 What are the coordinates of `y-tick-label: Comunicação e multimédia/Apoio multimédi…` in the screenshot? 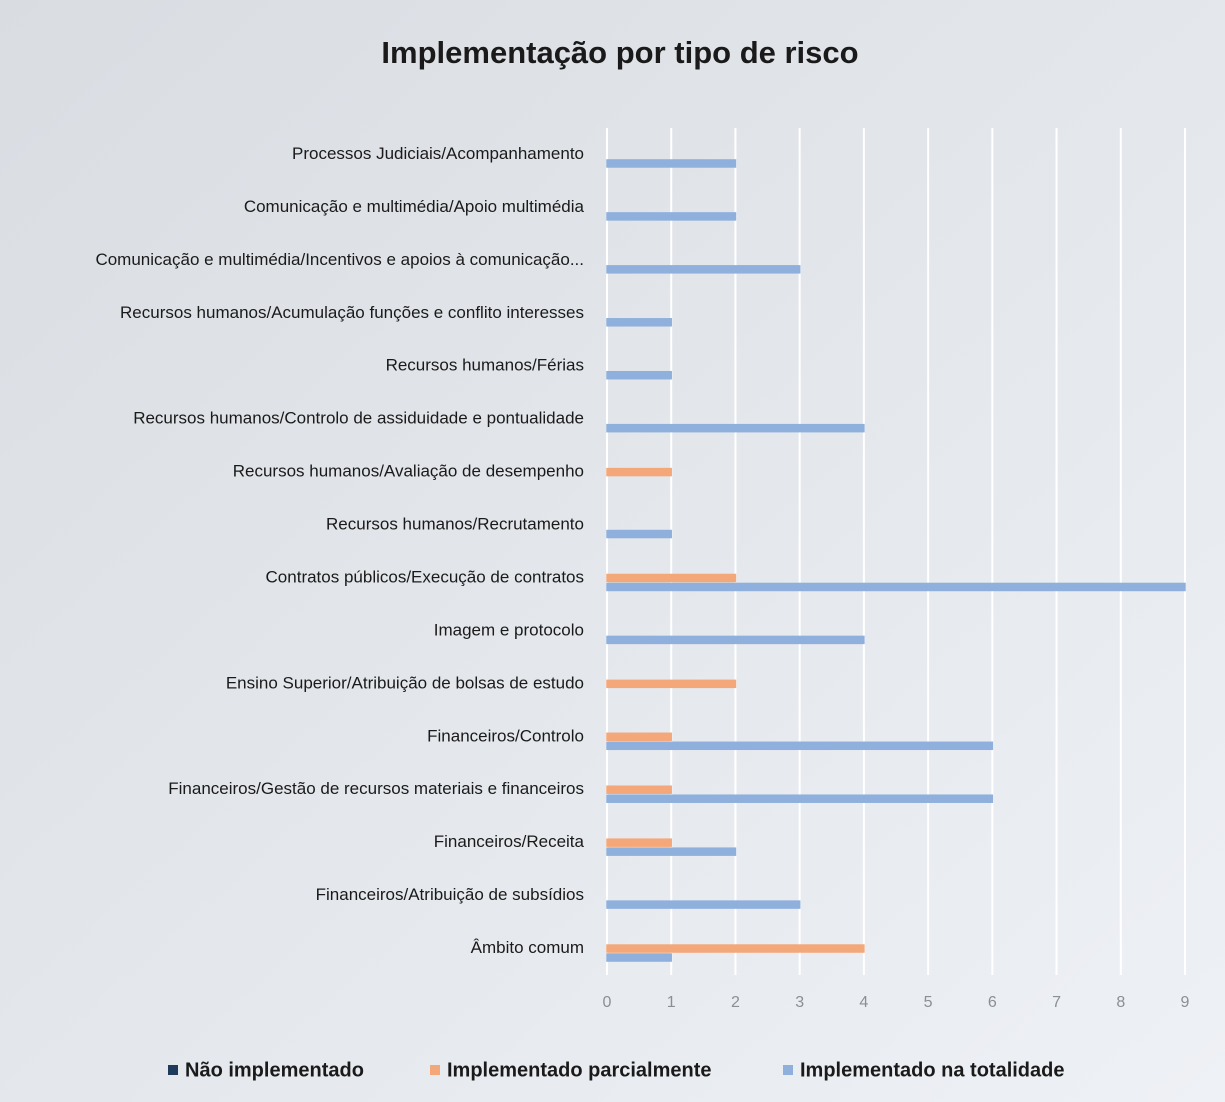 It's located at (414, 206).